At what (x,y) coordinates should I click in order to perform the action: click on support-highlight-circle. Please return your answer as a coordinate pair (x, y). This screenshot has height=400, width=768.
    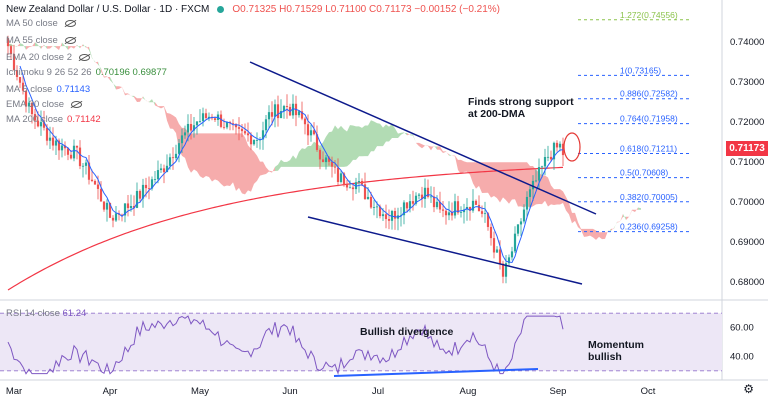
    Looking at the image, I should click on (572, 147).